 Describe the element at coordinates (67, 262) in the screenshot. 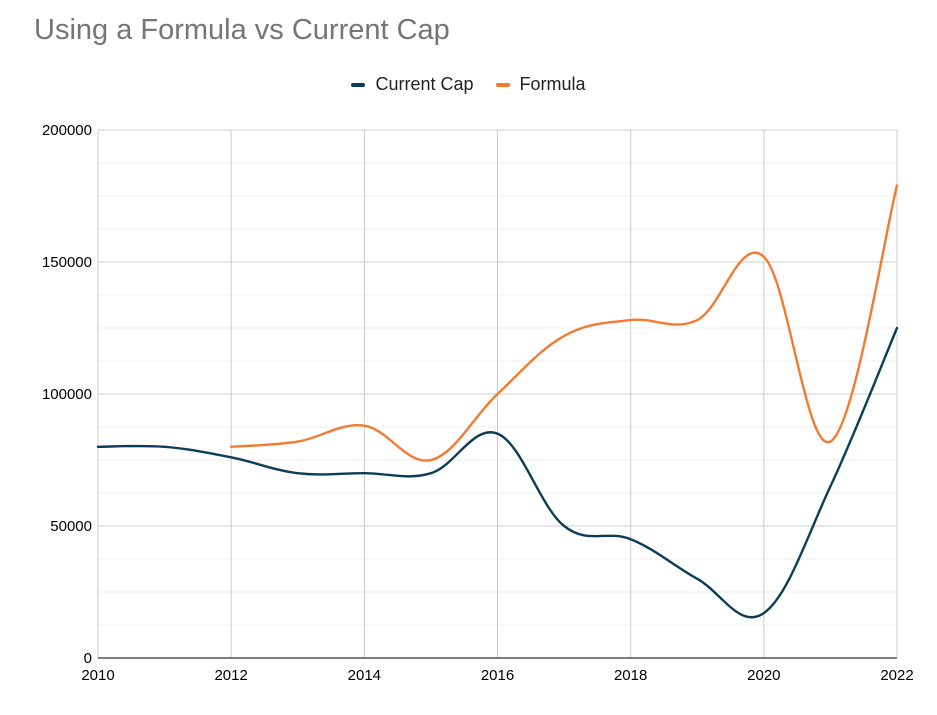

I see `y-tick-label: 150000` at that location.